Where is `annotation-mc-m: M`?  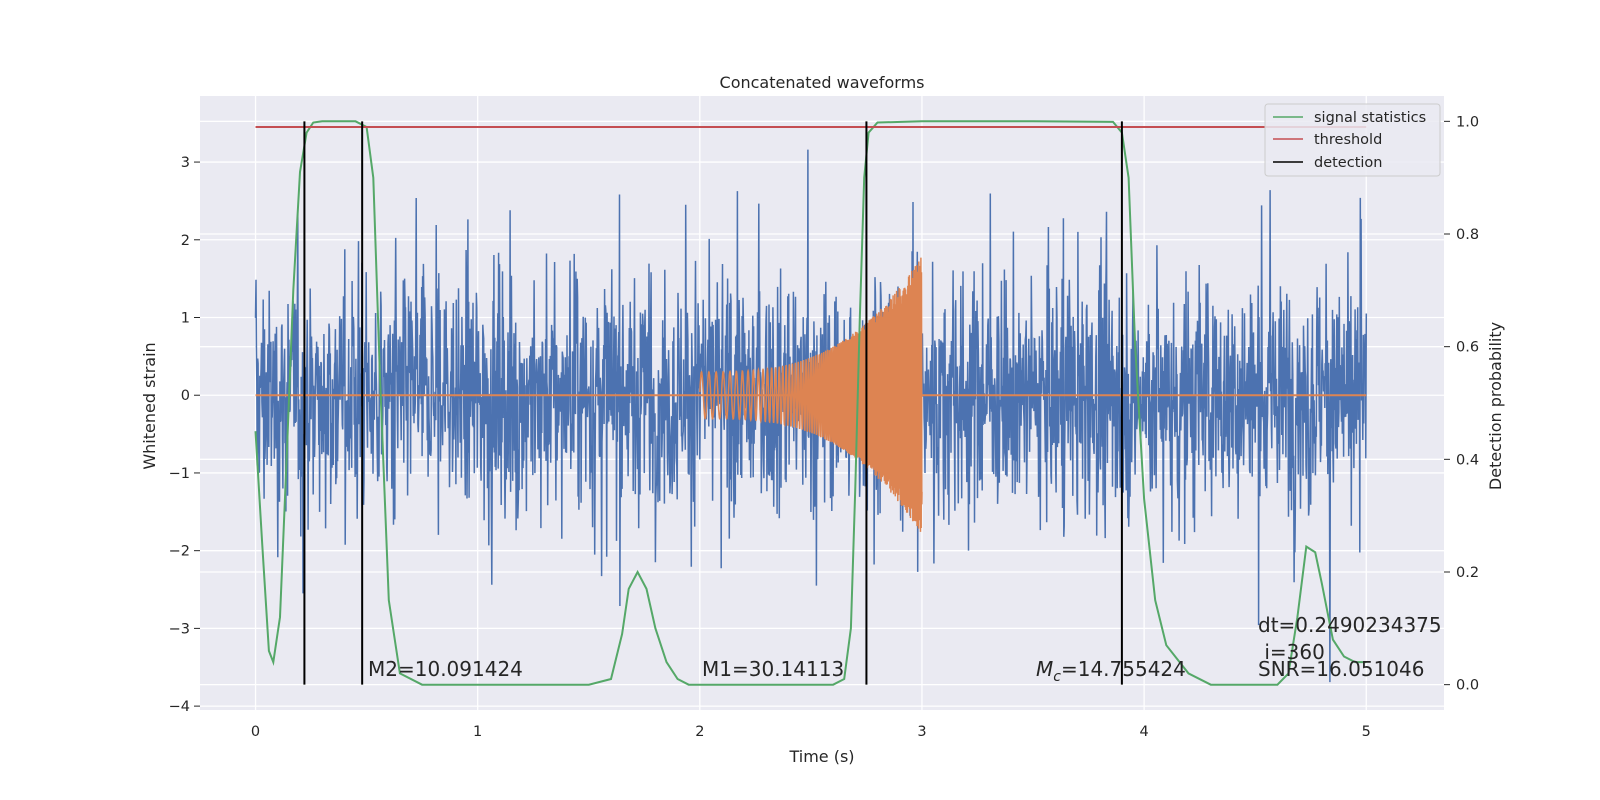 annotation-mc-m: M is located at coordinates (1044, 669).